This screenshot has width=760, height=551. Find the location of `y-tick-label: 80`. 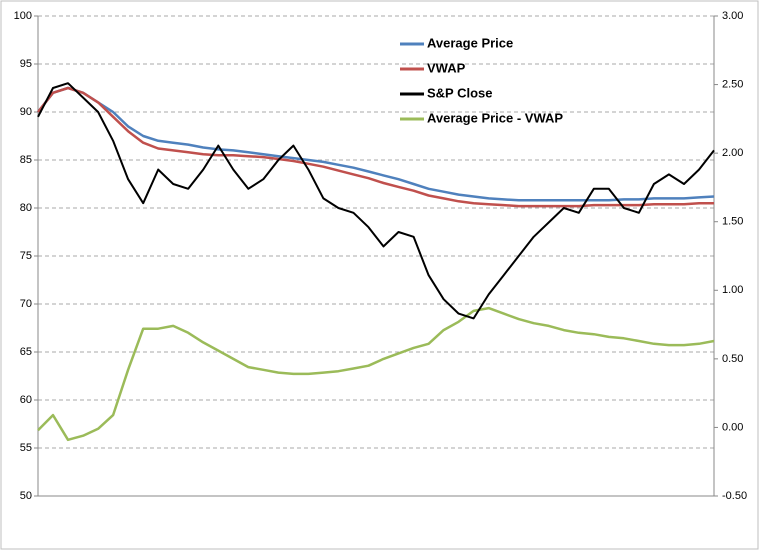

y-tick-label: 80 is located at coordinates (26, 208).